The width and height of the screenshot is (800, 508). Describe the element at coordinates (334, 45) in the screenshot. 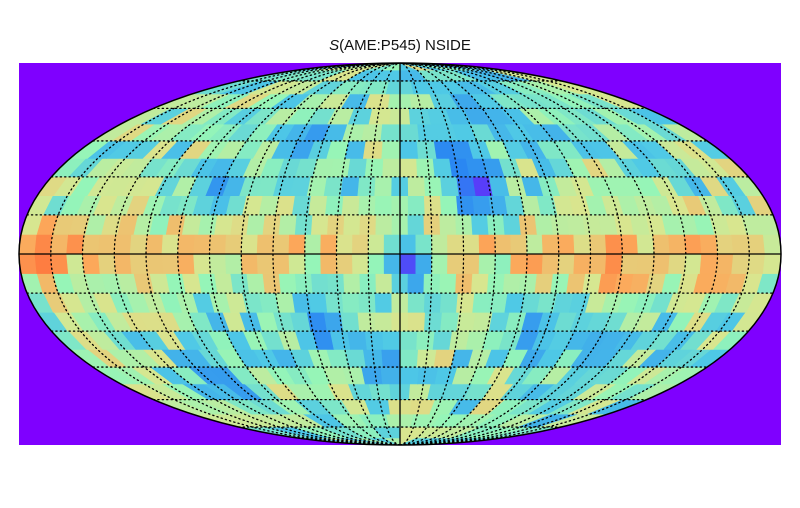

I see `chart-title-symbol: S` at that location.